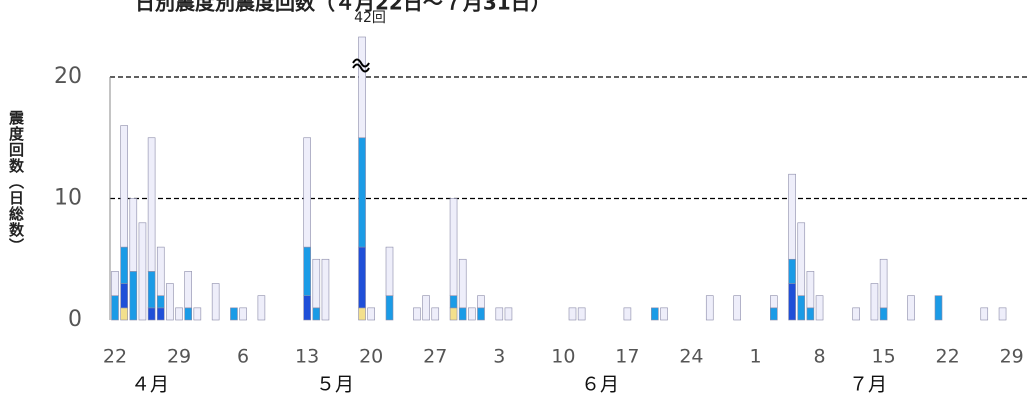  What do you see at coordinates (563, 357) in the screenshot?
I see `x-tick-label: 10` at bounding box center [563, 357].